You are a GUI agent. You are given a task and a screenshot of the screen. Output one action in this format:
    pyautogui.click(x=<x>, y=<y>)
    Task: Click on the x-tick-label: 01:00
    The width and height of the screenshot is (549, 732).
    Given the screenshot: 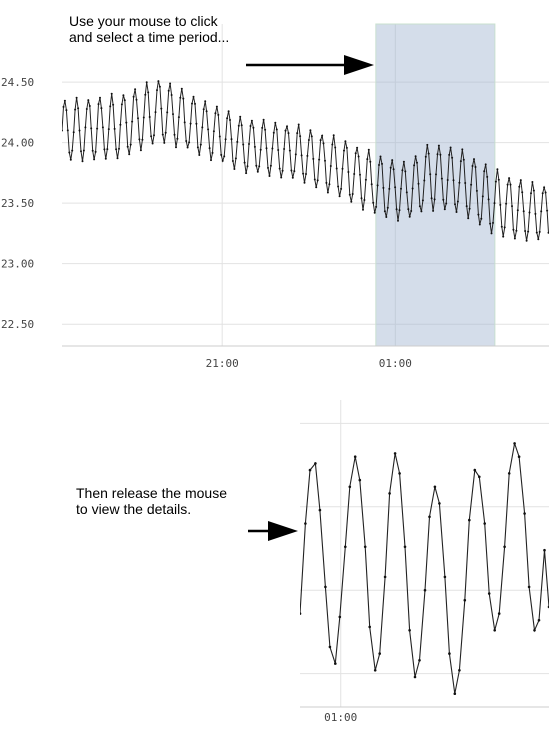 What is the action you would take?
    pyautogui.click(x=395, y=363)
    